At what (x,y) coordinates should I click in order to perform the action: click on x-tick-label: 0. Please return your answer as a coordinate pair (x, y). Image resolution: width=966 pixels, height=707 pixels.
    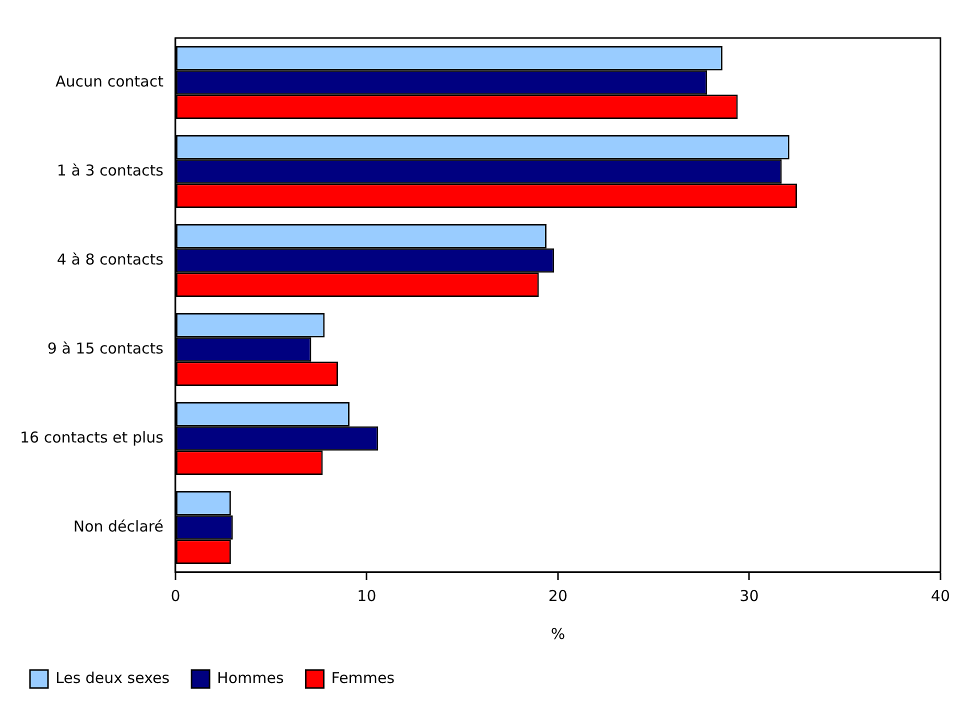
    Looking at the image, I should click on (175, 595).